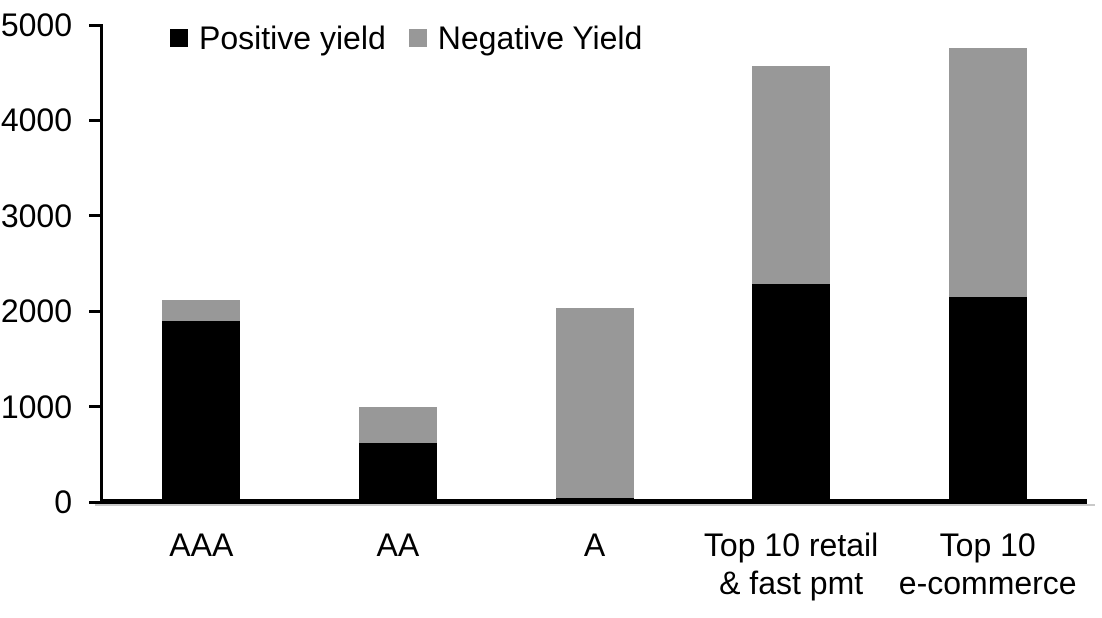 The width and height of the screenshot is (1102, 618). I want to click on x-axis-shadow-line, so click(595, 505).